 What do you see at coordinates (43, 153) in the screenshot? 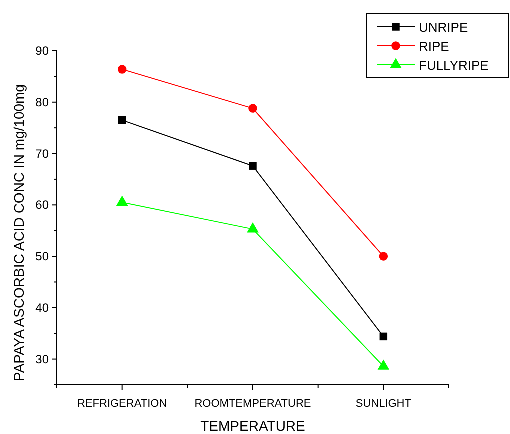
I see `y-tick-label: 70` at bounding box center [43, 153].